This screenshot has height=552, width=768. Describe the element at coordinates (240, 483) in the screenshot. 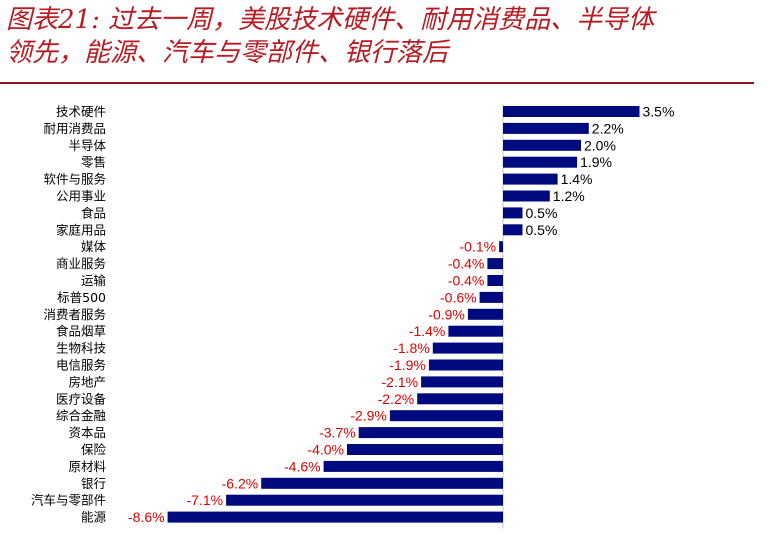

I see `data-label: -6.2%` at that location.